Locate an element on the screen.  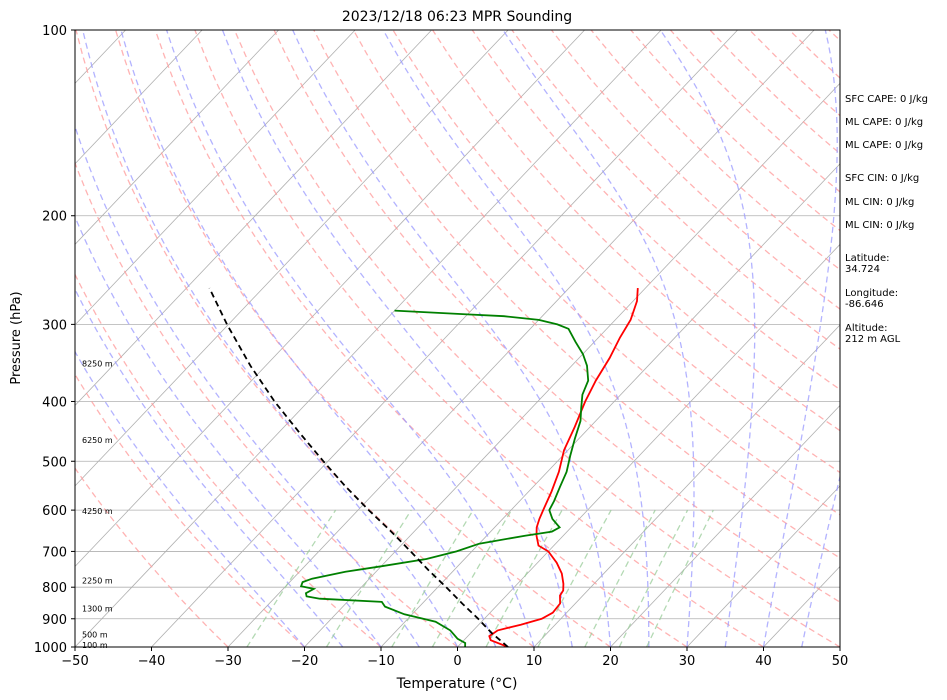
height-label: 6250 m is located at coordinates (97, 440).